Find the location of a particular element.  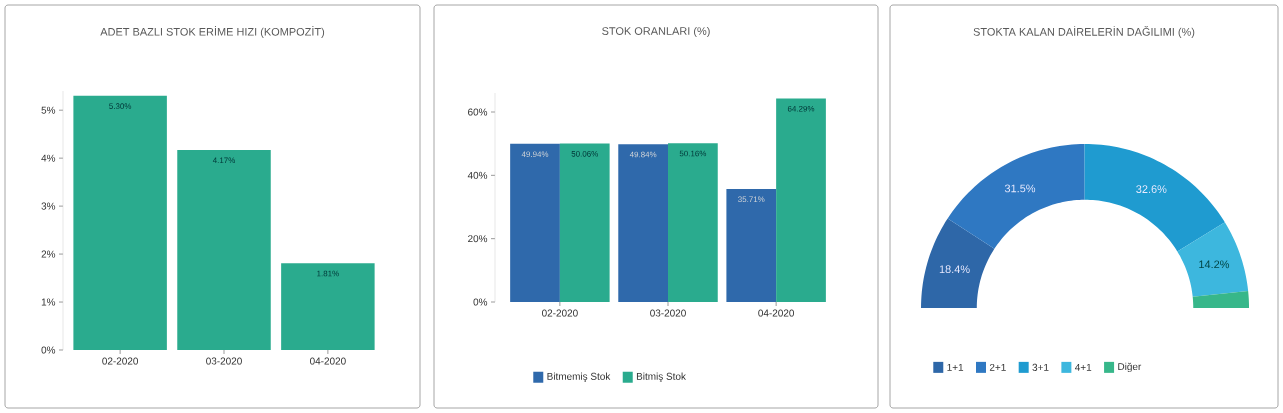

legend-label: Bitmiş Stok is located at coordinates (661, 377).